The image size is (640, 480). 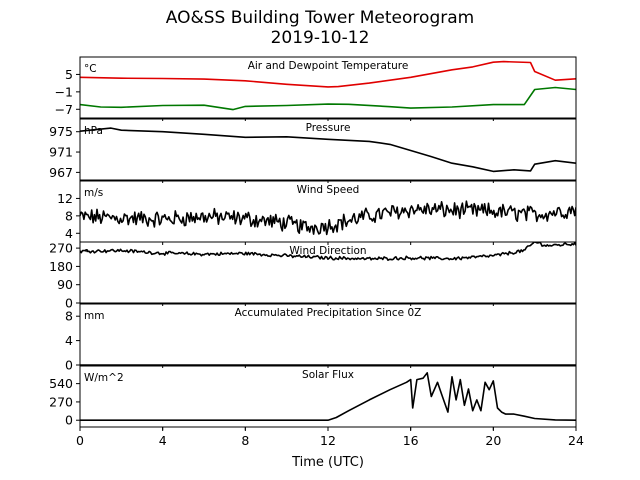 I want to click on panel-3-series-1-line, so click(x=328, y=218).